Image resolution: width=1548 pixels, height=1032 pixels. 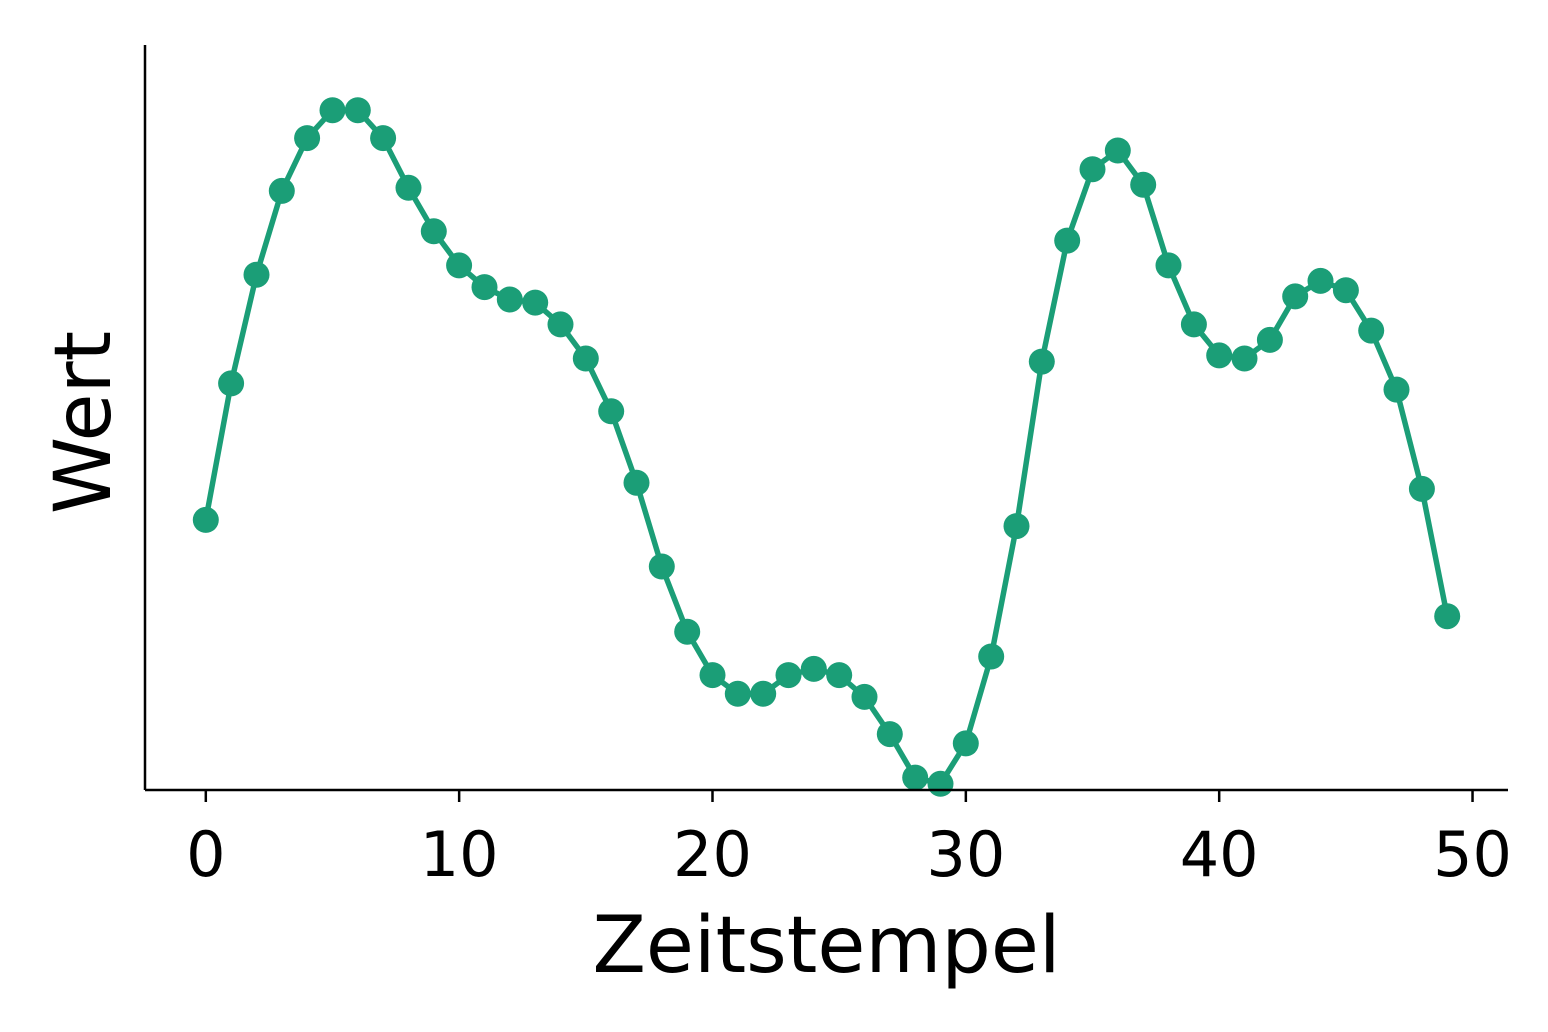 What do you see at coordinates (84, 422) in the screenshot?
I see `y-axis-label: Wert` at bounding box center [84, 422].